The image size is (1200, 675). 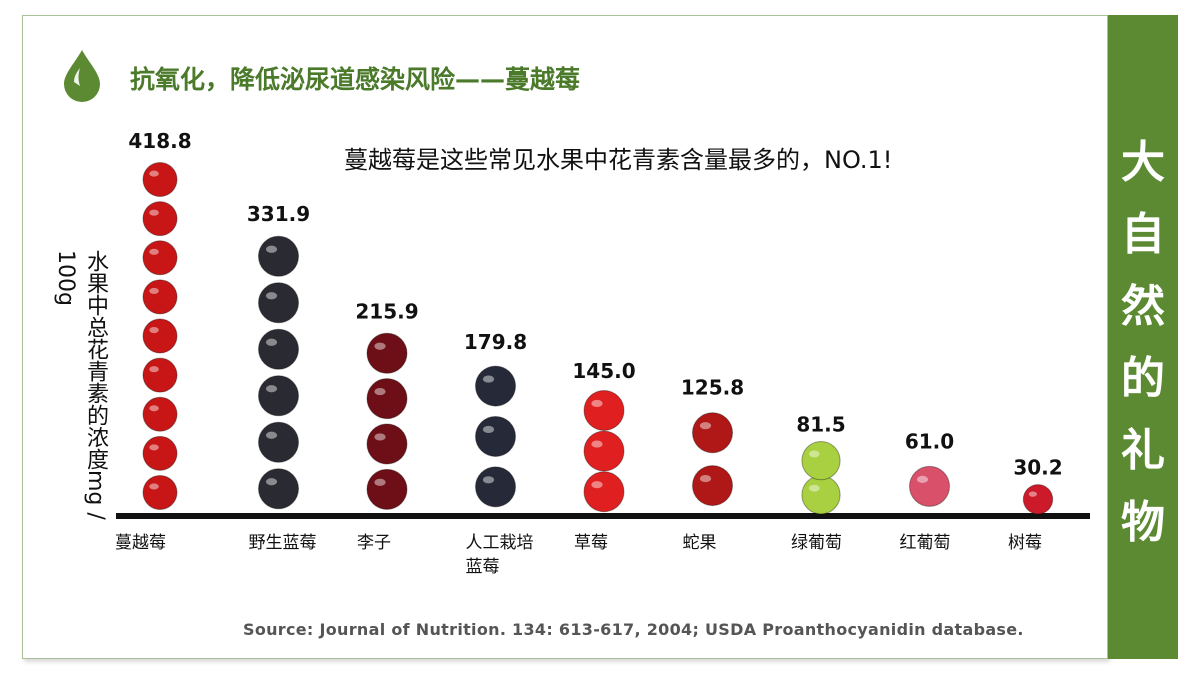 What do you see at coordinates (1037, 468) in the screenshot?
I see `value-label: 30.2` at bounding box center [1037, 468].